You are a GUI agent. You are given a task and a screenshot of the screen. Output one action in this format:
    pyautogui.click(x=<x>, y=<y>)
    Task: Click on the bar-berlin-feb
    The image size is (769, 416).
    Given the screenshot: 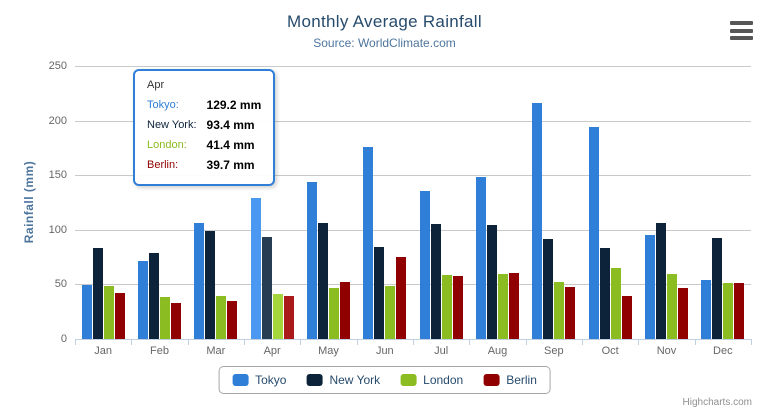 What is the action you would take?
    pyautogui.click(x=176, y=320)
    